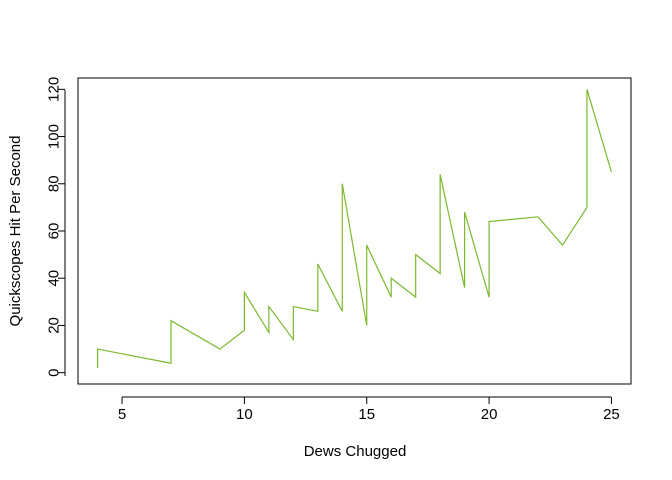 This screenshot has height=480, width=672. Describe the element at coordinates (366, 414) in the screenshot. I see `x-tick-label: 15` at that location.